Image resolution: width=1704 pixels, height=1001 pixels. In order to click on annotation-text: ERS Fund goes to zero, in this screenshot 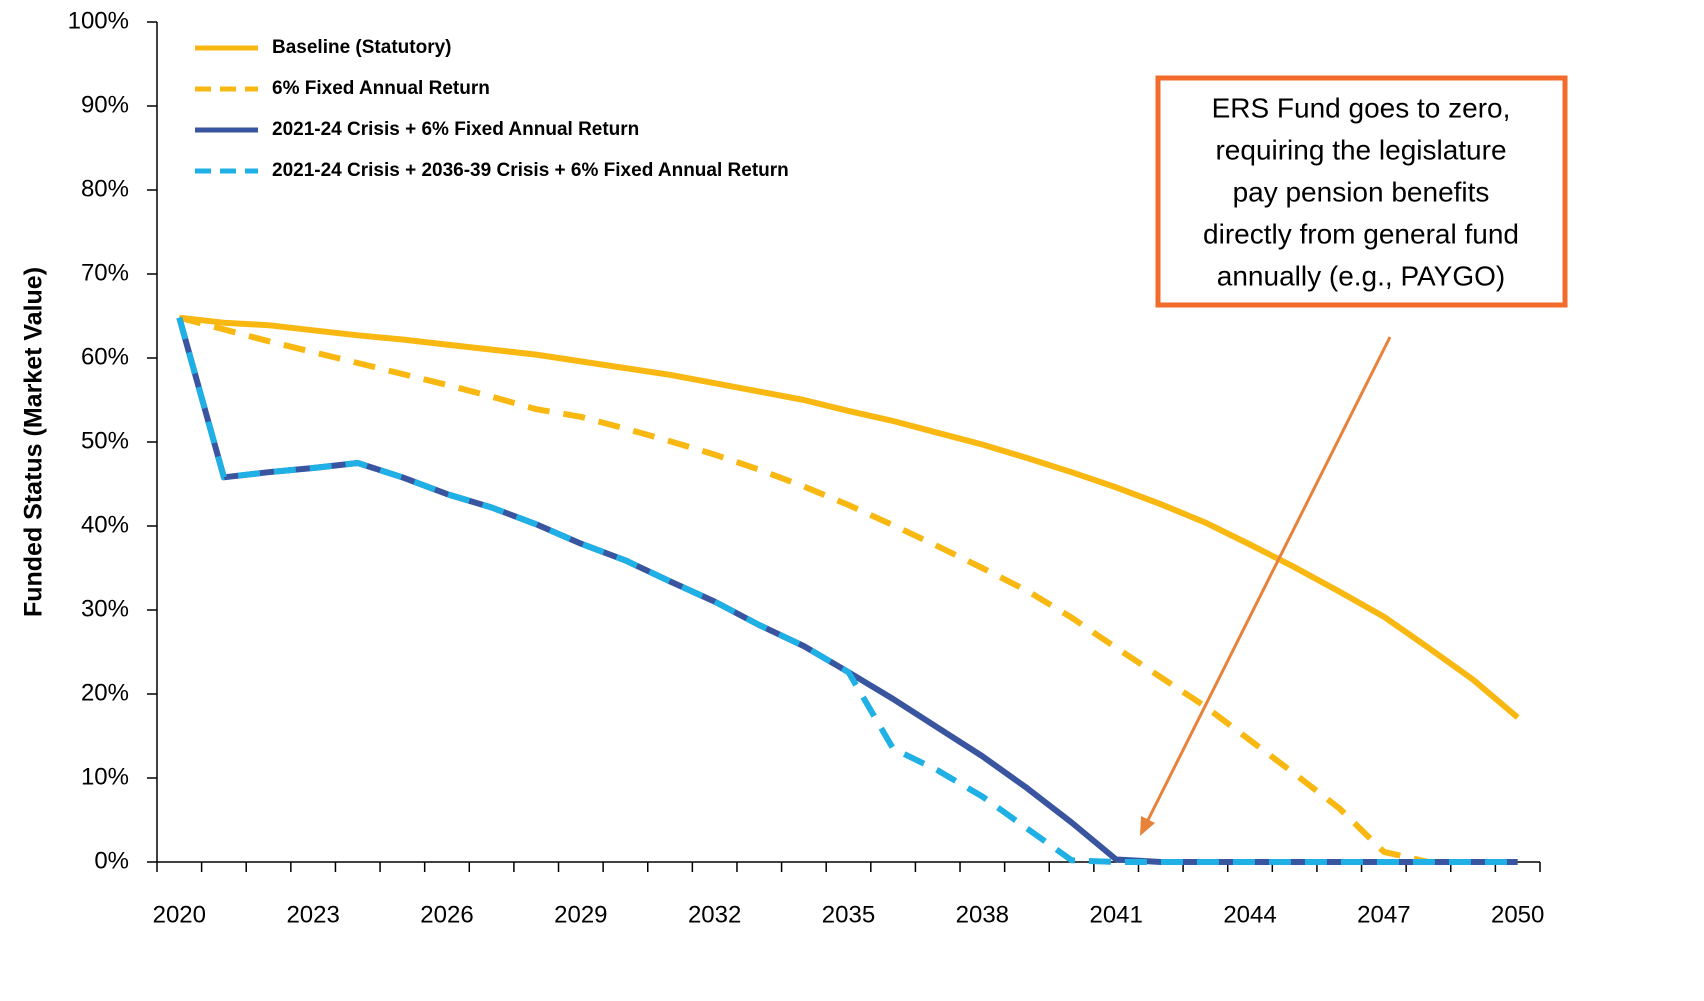, I will do `click(1361, 107)`.